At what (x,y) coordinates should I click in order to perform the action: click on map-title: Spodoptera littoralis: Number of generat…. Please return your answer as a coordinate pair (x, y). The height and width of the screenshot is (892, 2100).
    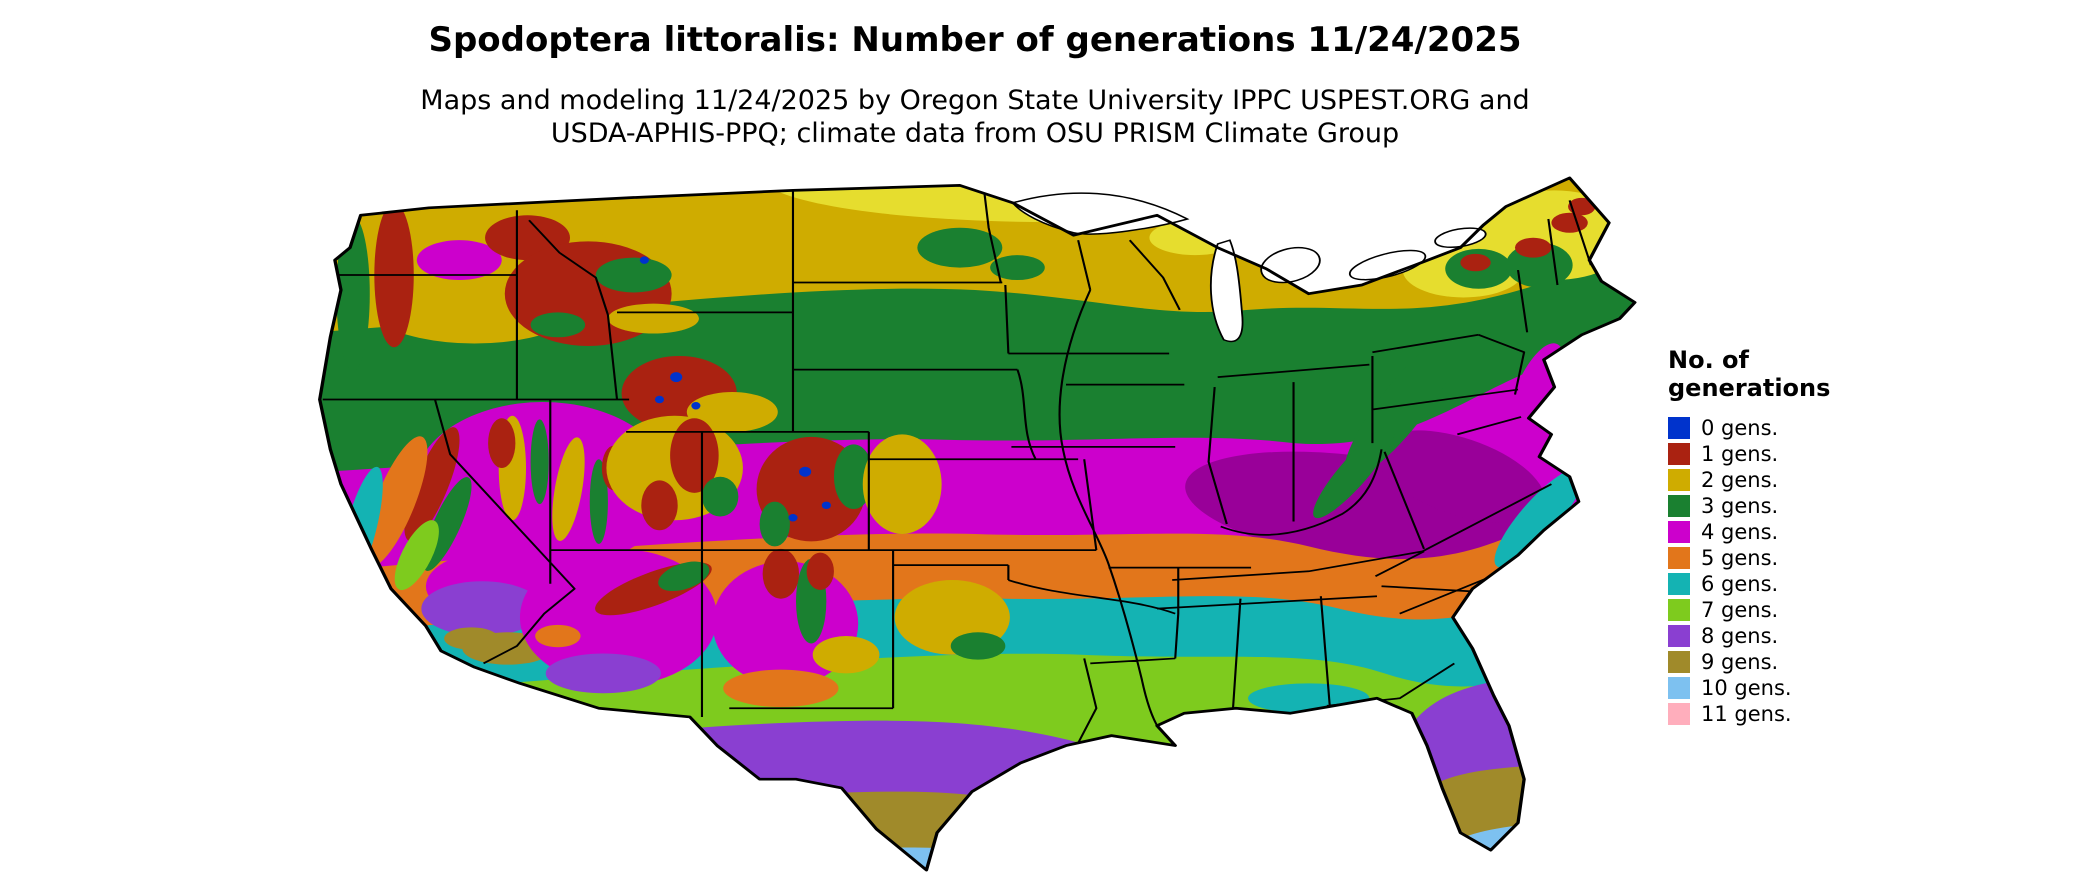
    Looking at the image, I should click on (975, 40).